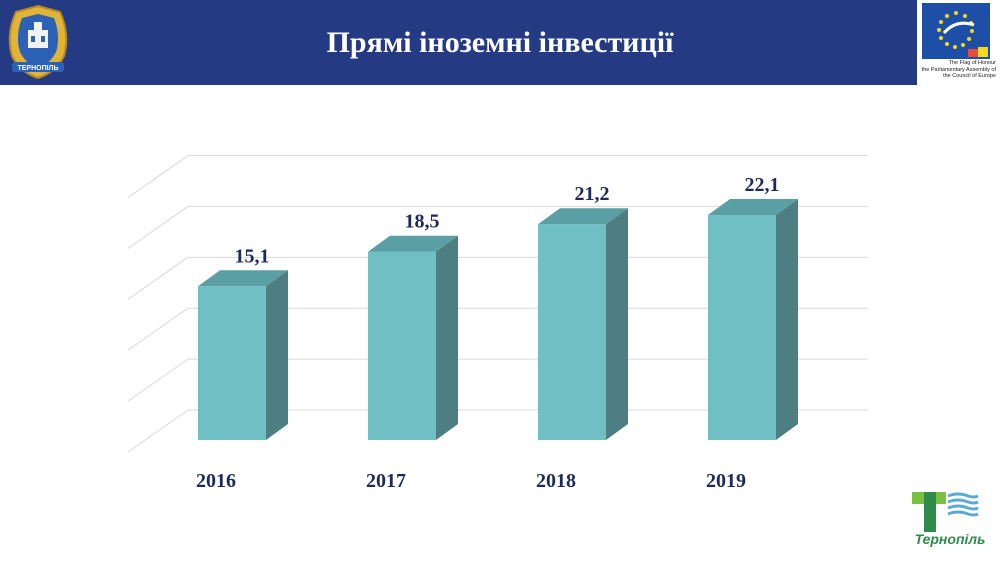 The width and height of the screenshot is (1000, 562). I want to click on data-label: 22,1, so click(762, 185).